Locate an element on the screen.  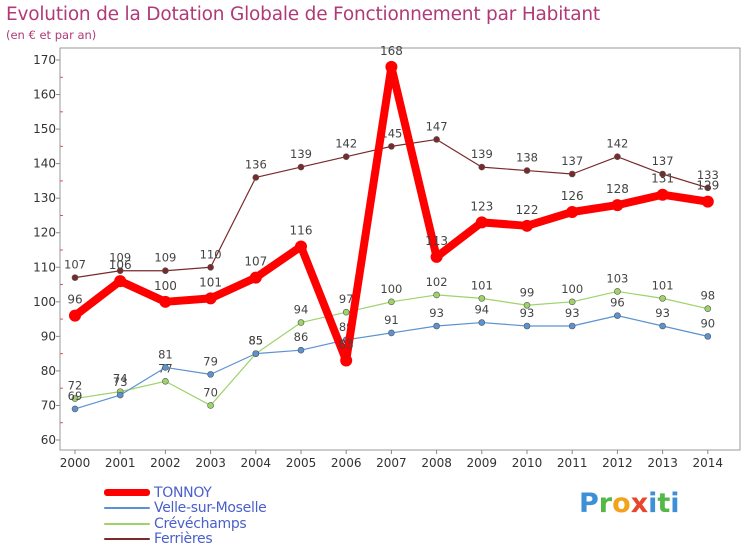
data-label-velle-sur-moselle: 85 is located at coordinates (255, 341).